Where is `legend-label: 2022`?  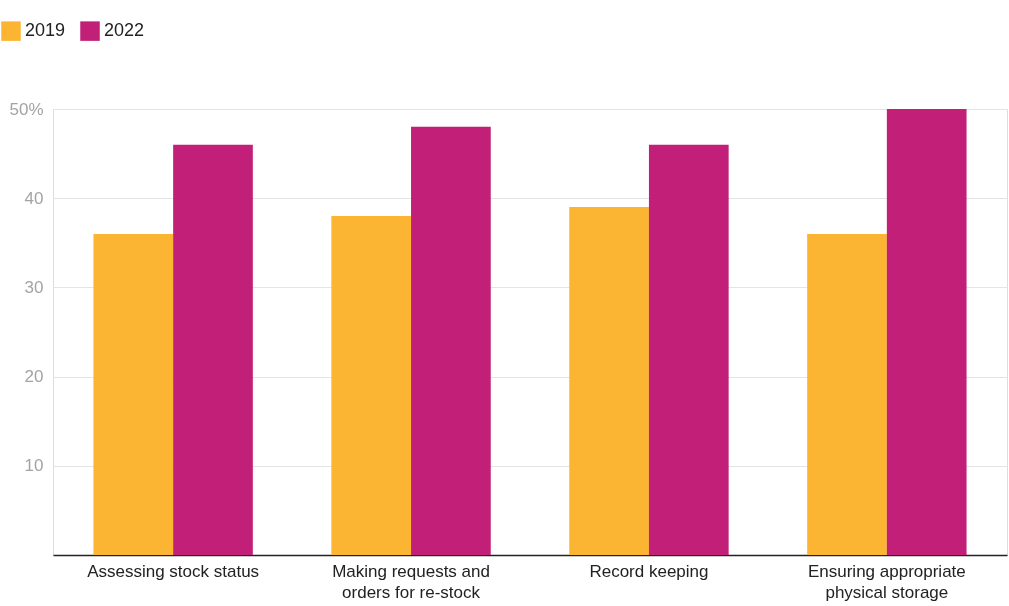
legend-label: 2022 is located at coordinates (124, 30).